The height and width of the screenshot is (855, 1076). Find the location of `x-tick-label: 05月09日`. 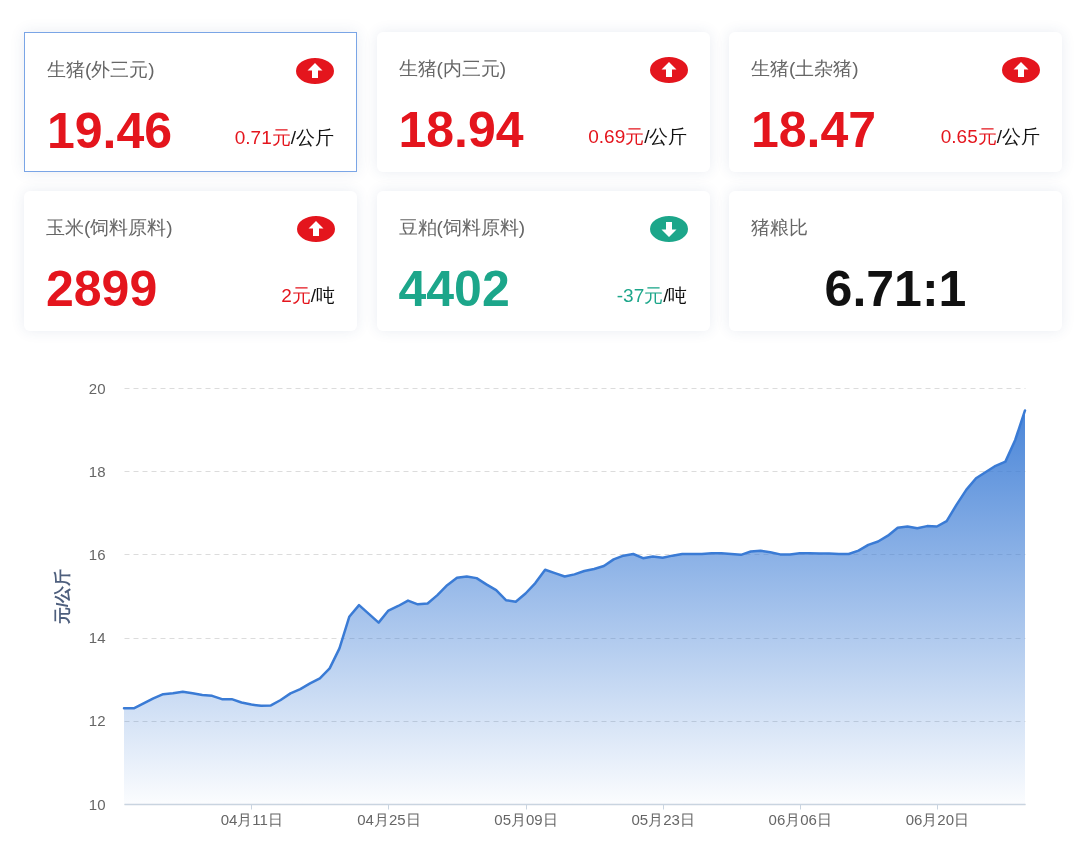

x-tick-label: 05月09日 is located at coordinates (526, 819).